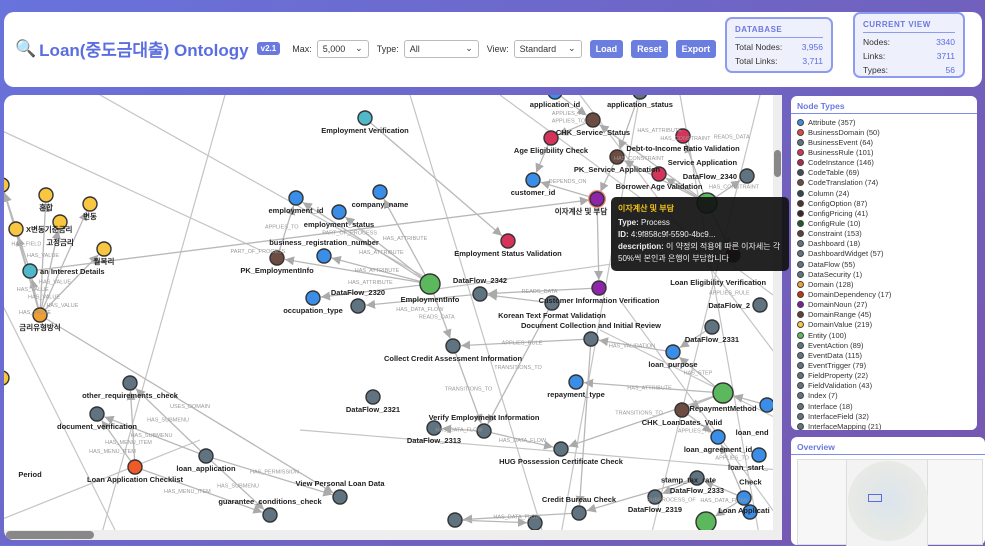  I want to click on reset-button: Reset, so click(649, 48).